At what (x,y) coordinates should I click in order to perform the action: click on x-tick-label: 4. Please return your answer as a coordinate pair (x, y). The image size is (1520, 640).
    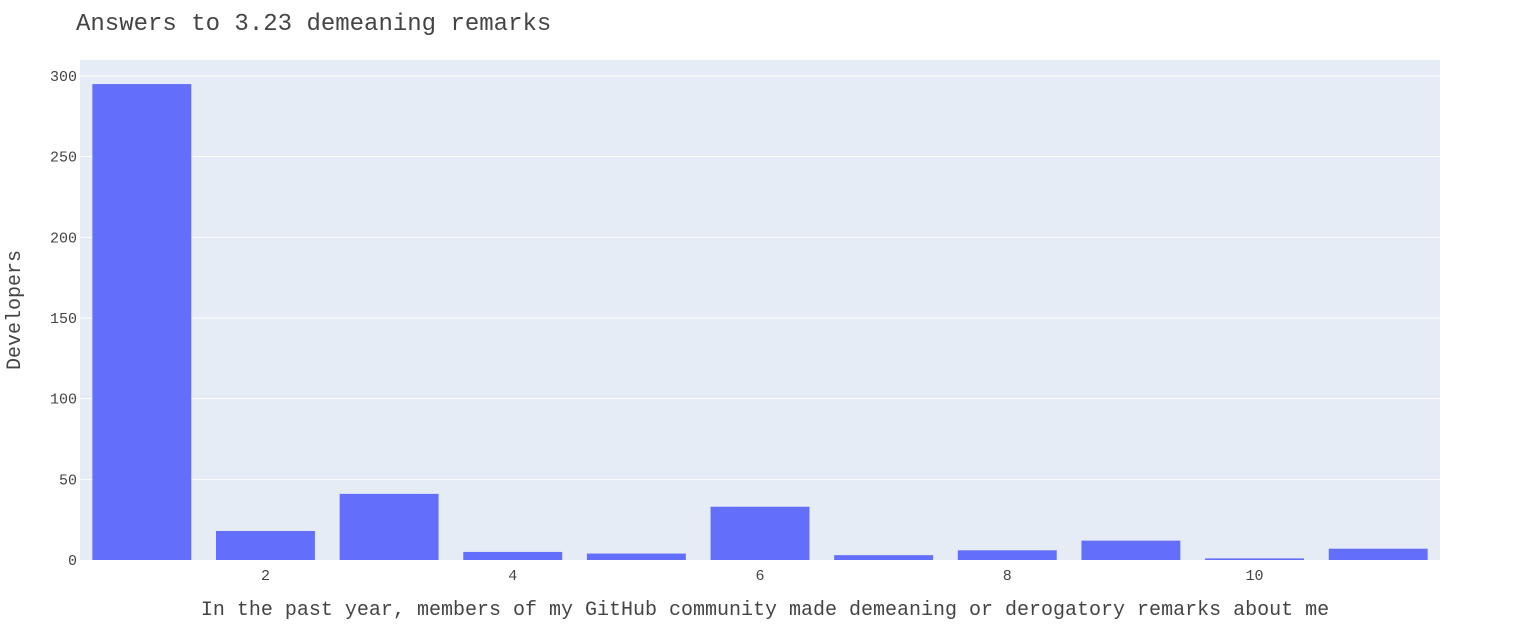
    Looking at the image, I should click on (512, 576).